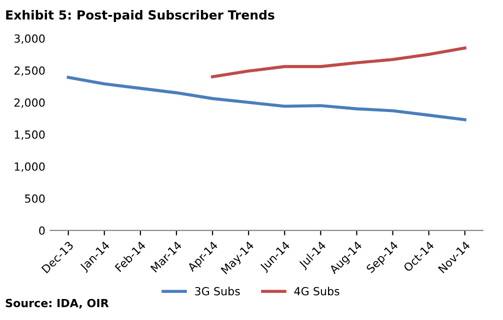 The width and height of the screenshot is (503, 320). What do you see at coordinates (29, 167) in the screenshot?
I see `y-tick-label: 1,000` at bounding box center [29, 167].